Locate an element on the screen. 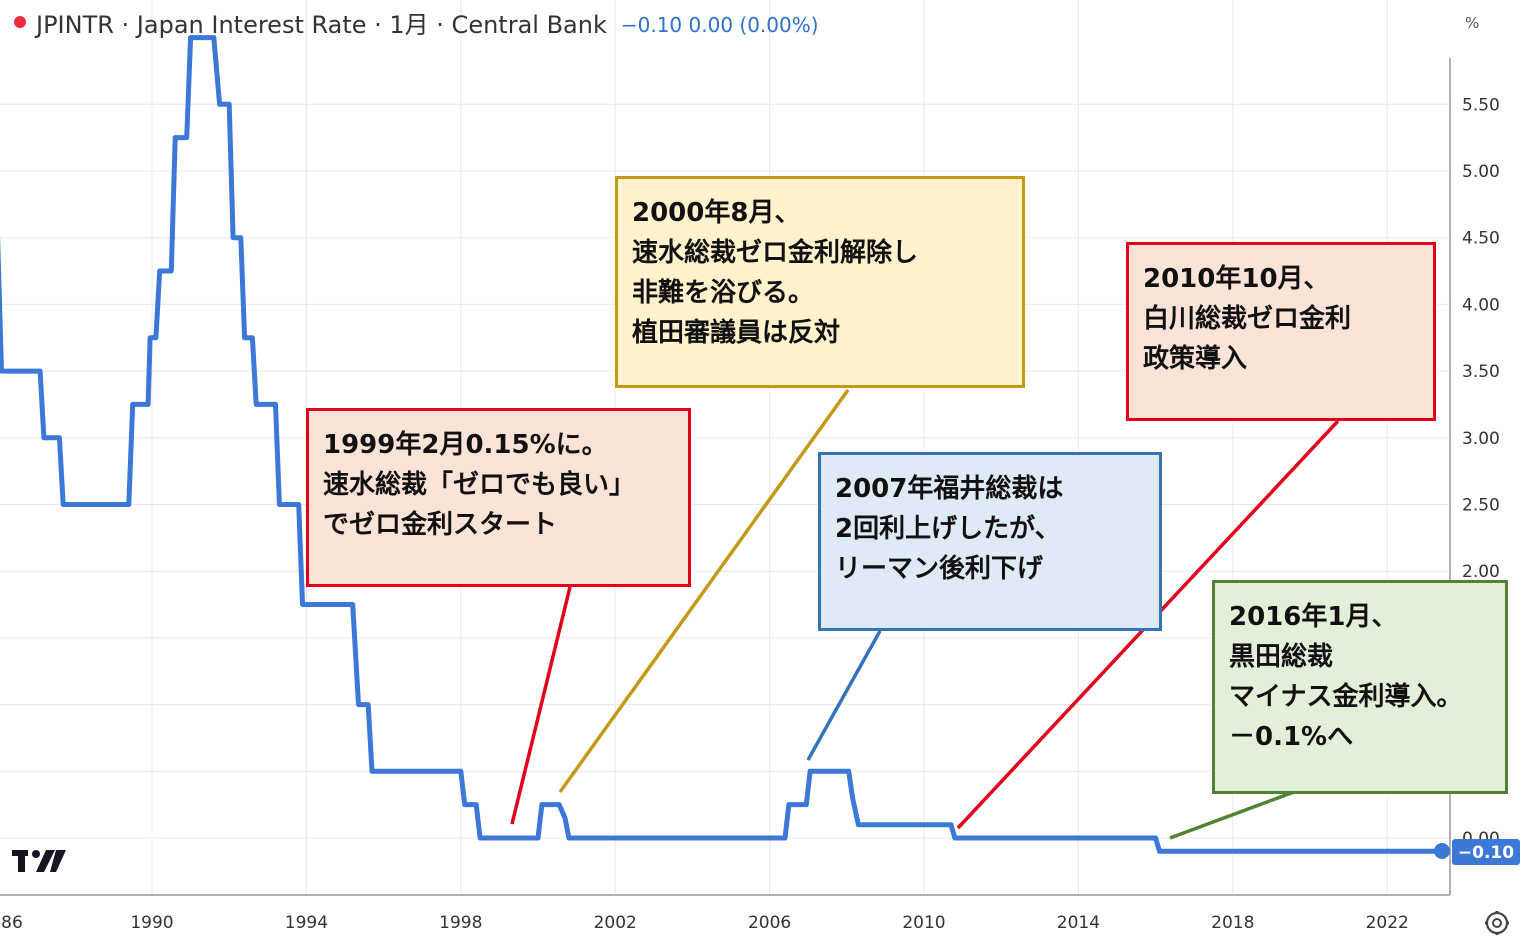  x-tick-label: 2018 is located at coordinates (1232, 923).